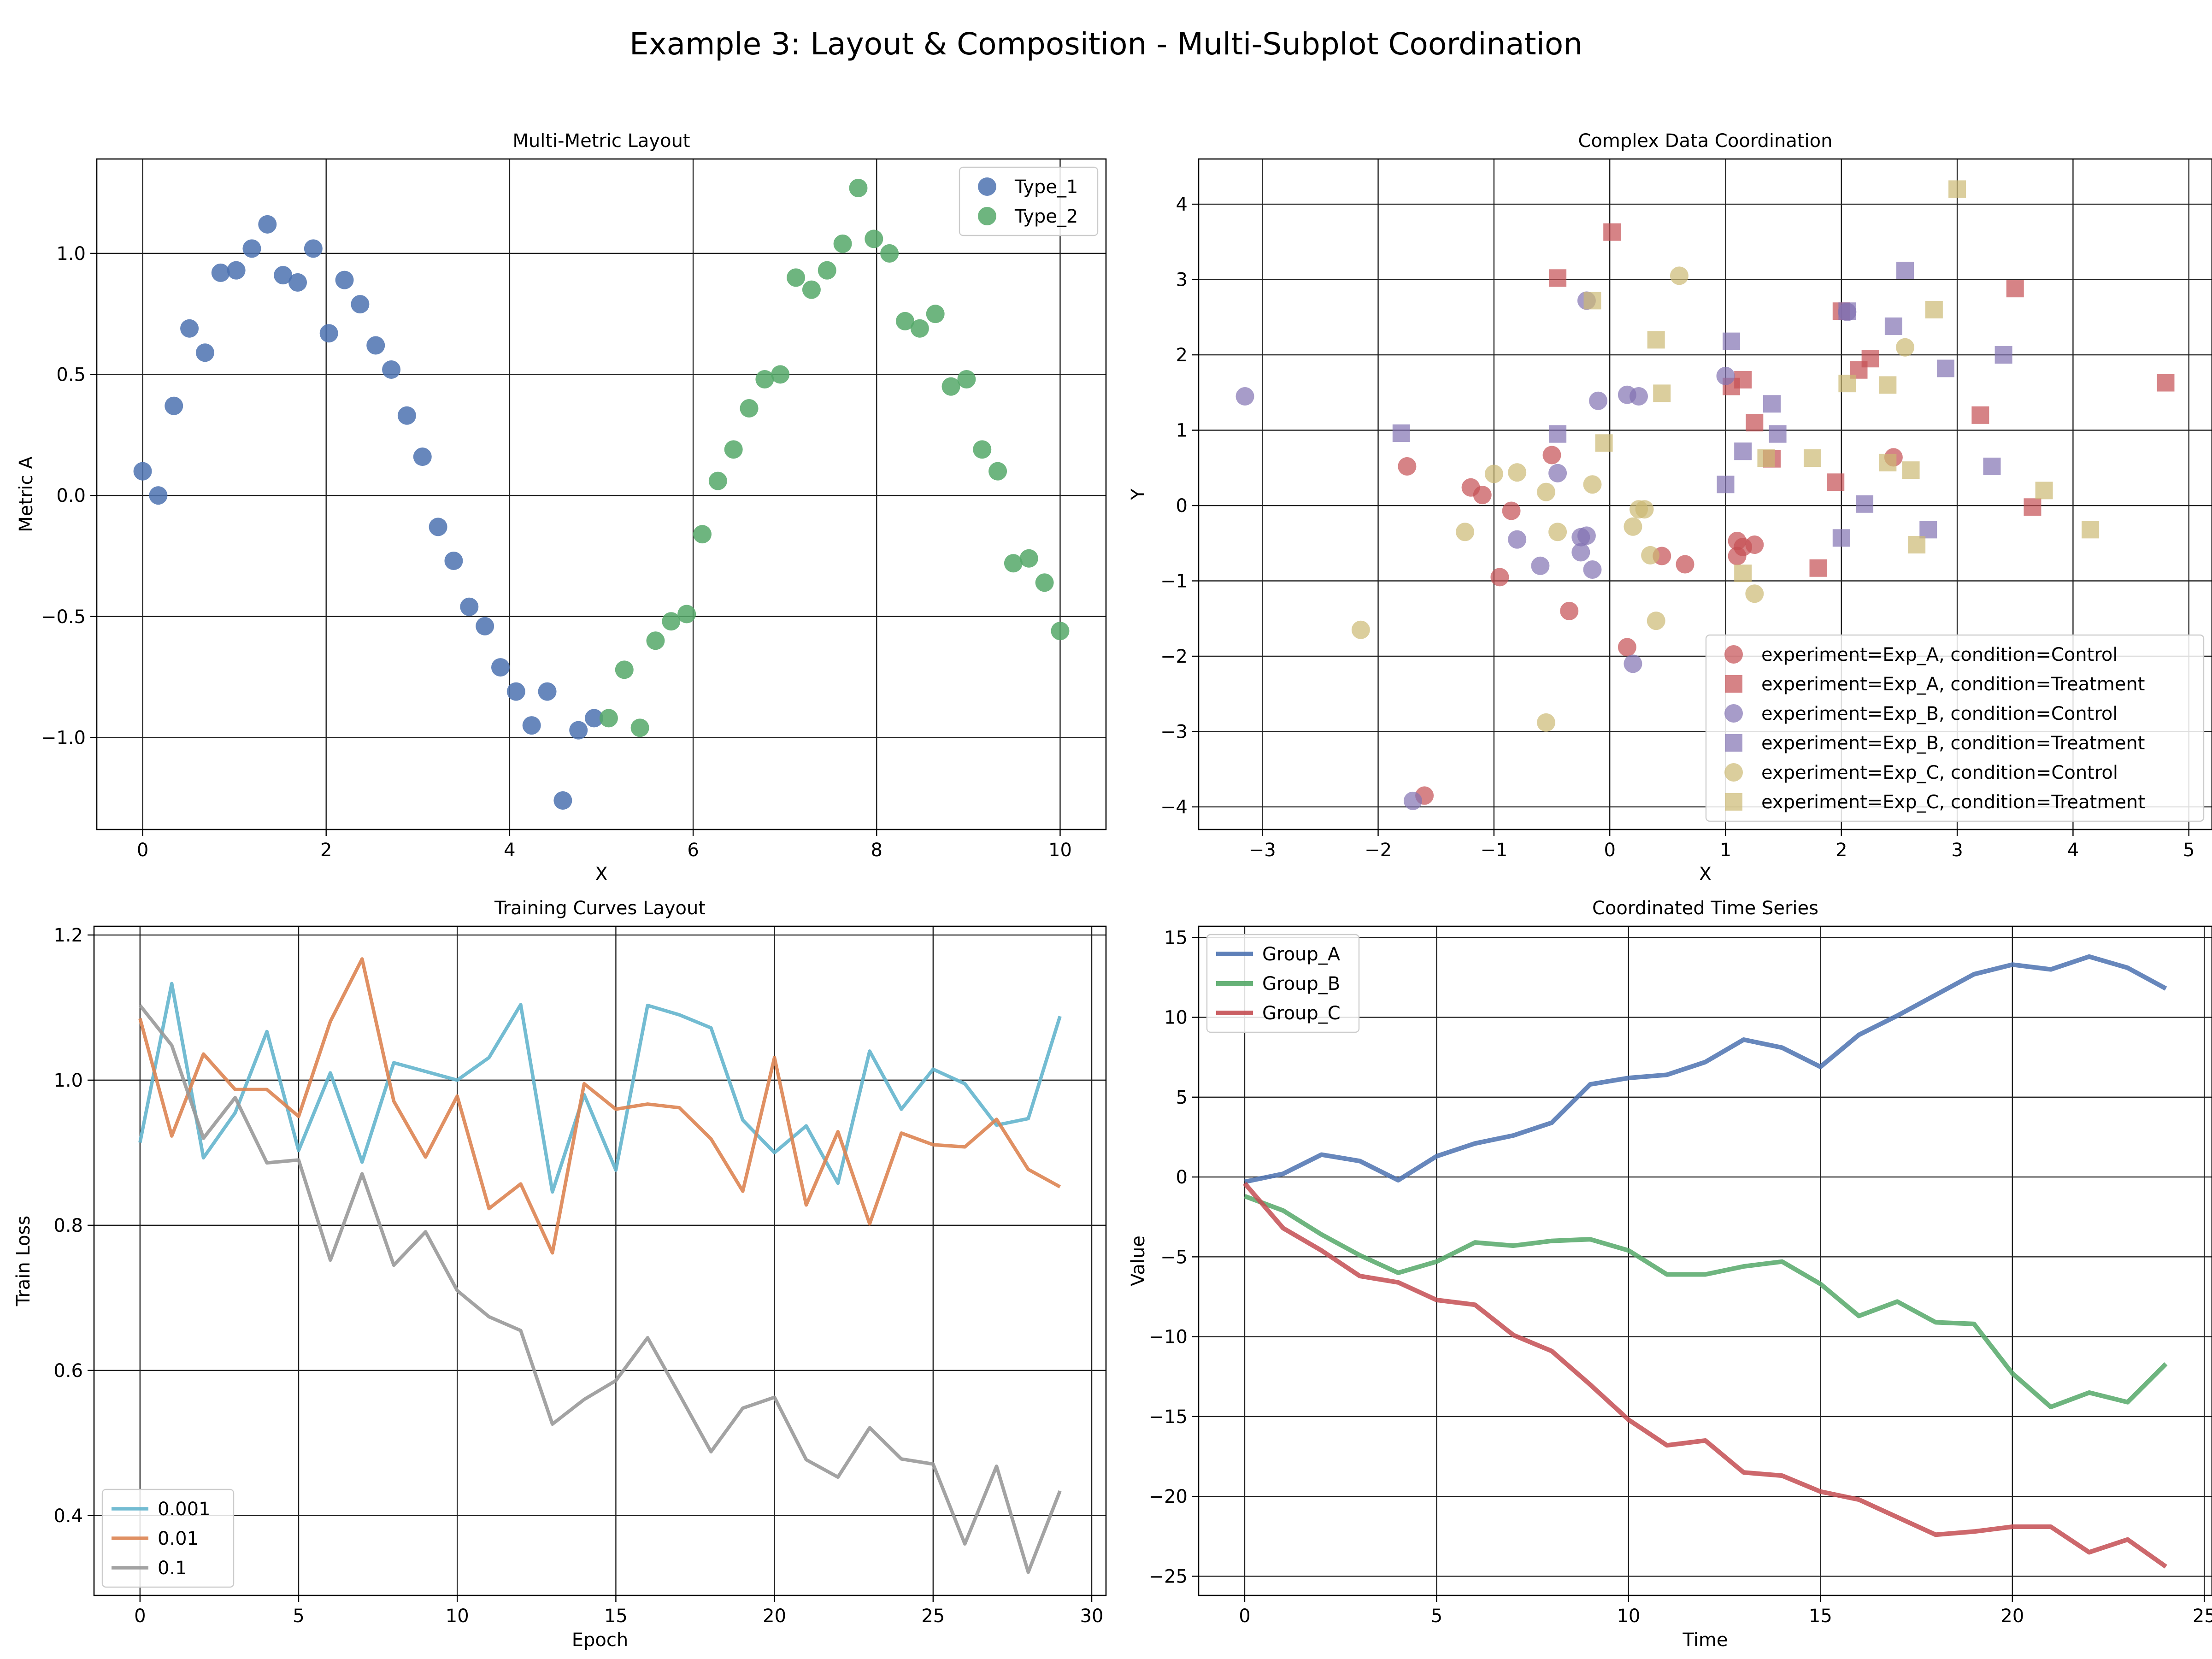  Describe the element at coordinates (1176, 937) in the screenshot. I see `y-tick-label: 15` at that location.